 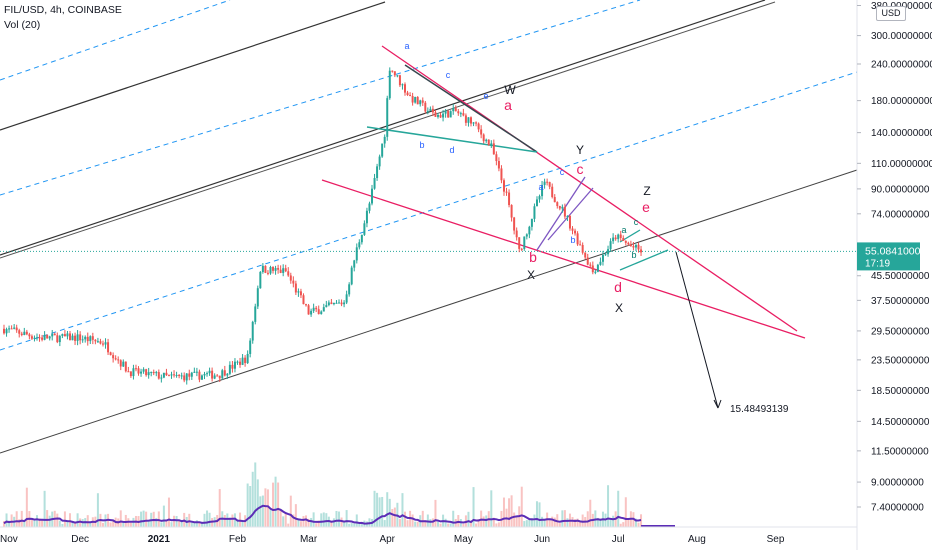 What do you see at coordinates (644, 260) in the screenshot?
I see `triangle-lower-line` at bounding box center [644, 260].